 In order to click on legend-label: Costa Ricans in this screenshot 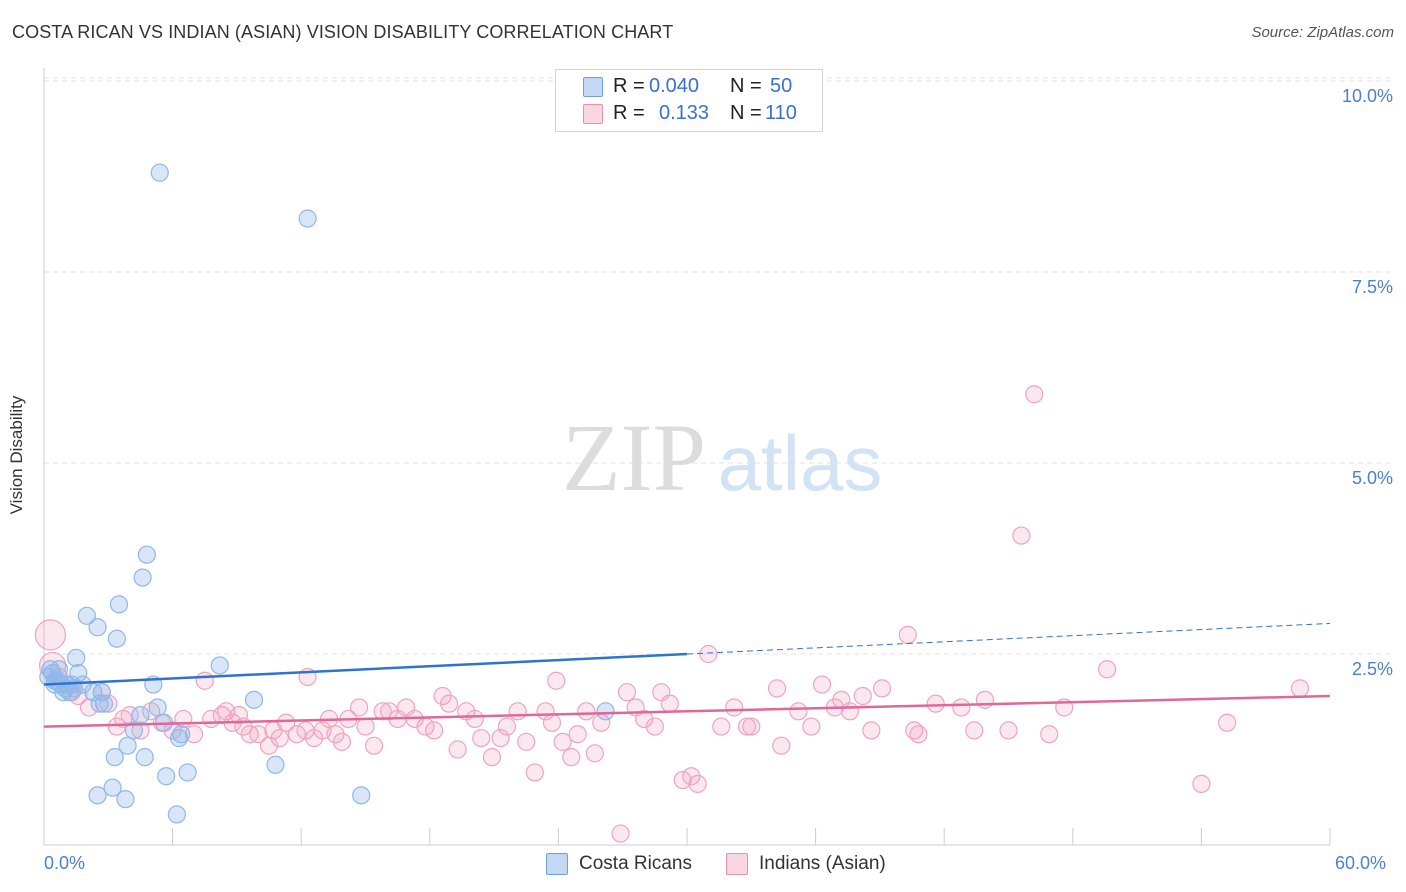, I will do `click(635, 863)`.